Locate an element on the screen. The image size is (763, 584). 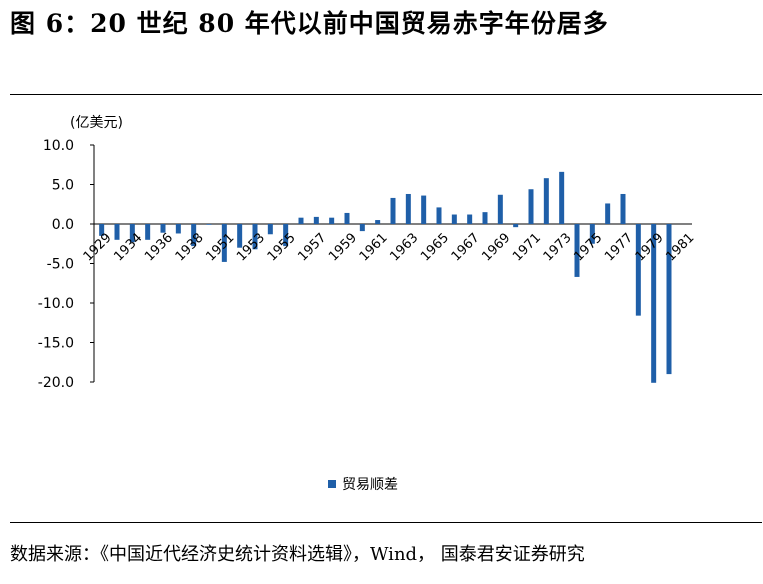
legend-swatch is located at coordinates (332, 484).